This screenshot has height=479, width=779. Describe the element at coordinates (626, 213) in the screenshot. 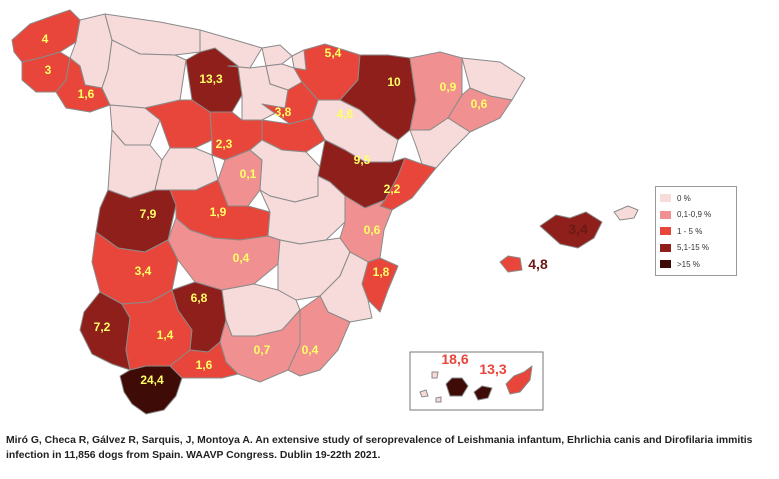

I see `island-menorca` at that location.